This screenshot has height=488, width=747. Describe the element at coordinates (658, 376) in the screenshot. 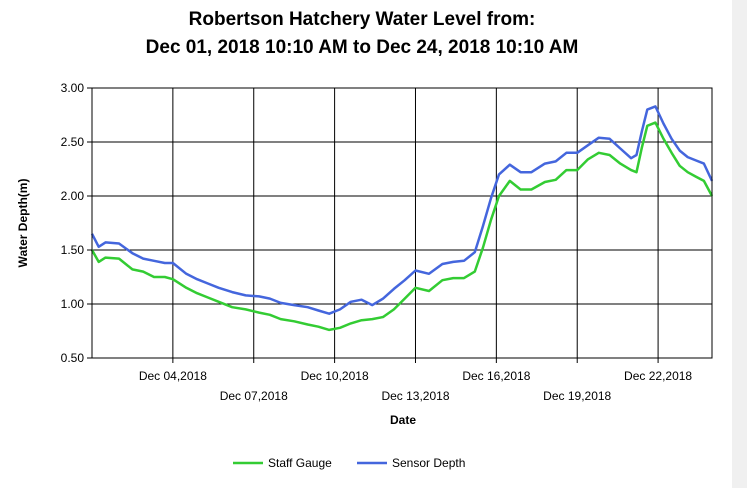

I see `x-tick-label: Dec 22,2018` at that location.